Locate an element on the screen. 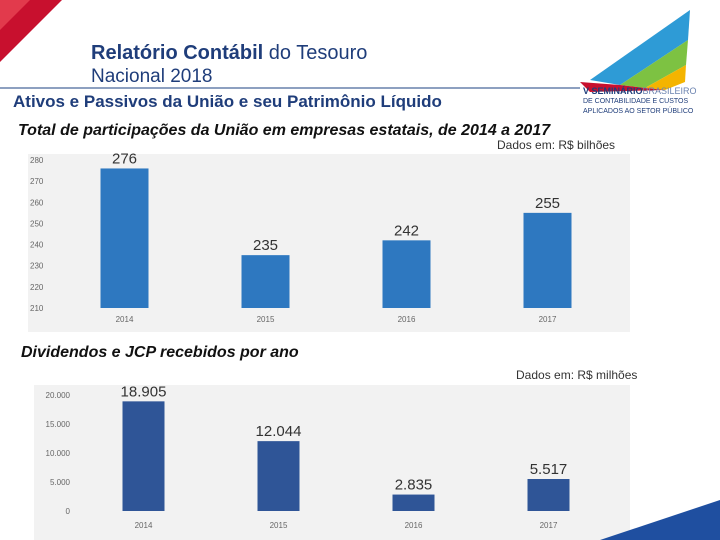 The image size is (720, 540). chart2-unit-label: Dados em: R$ milhões is located at coordinates (577, 375).